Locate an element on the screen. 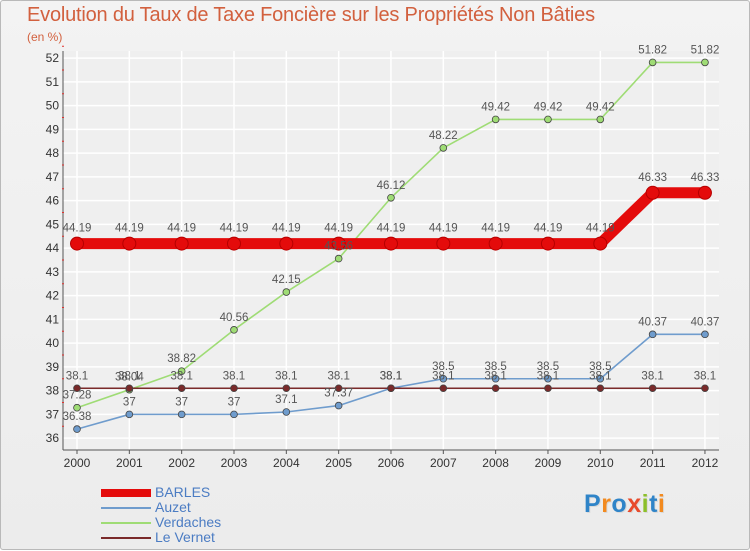  legend-swatch-barles is located at coordinates (126, 492).